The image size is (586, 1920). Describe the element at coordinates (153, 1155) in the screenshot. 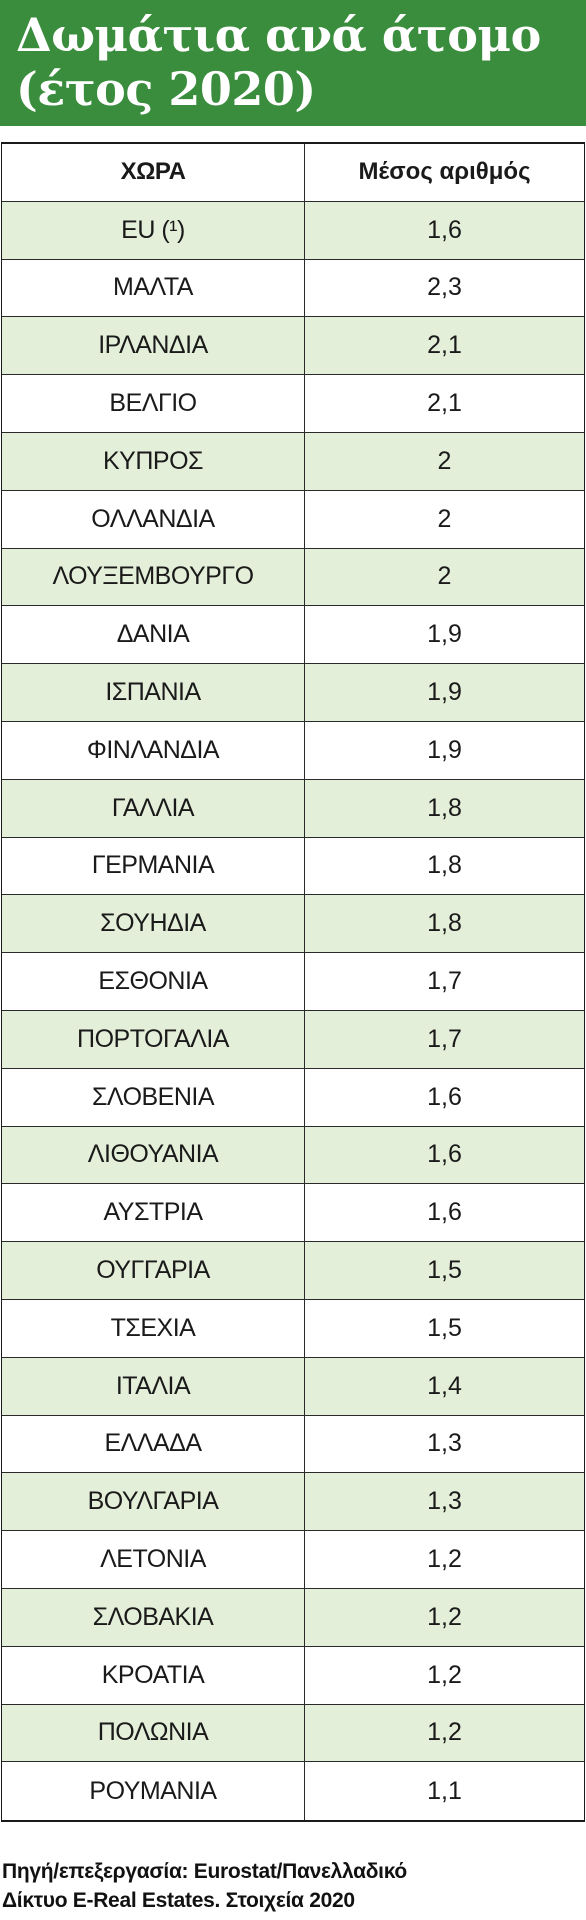

I see `country-cell: ΛΙΘΟΥΑΝΙΑ` at that location.